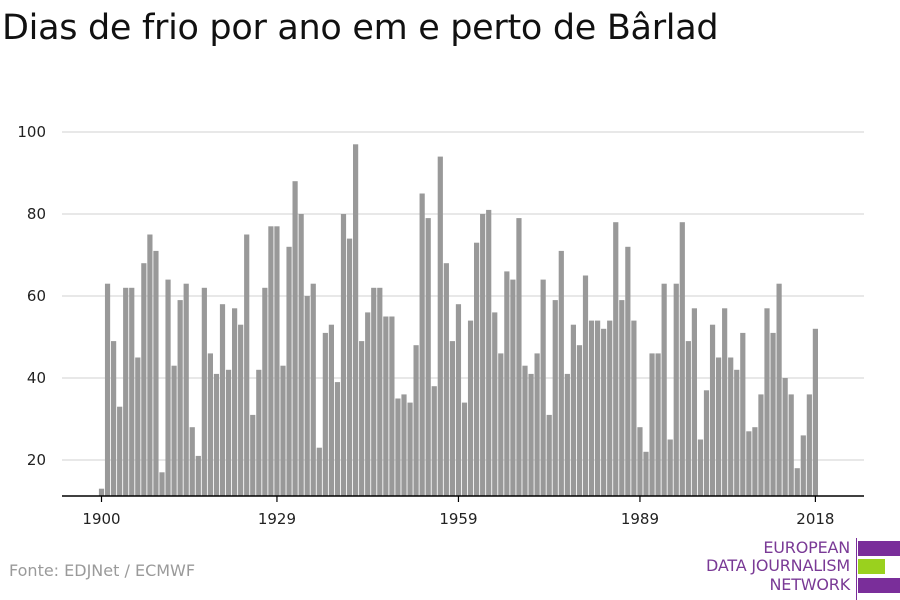 This screenshot has width=900, height=600. What do you see at coordinates (676, 389) in the screenshot?
I see `bar-1995` at bounding box center [676, 389].